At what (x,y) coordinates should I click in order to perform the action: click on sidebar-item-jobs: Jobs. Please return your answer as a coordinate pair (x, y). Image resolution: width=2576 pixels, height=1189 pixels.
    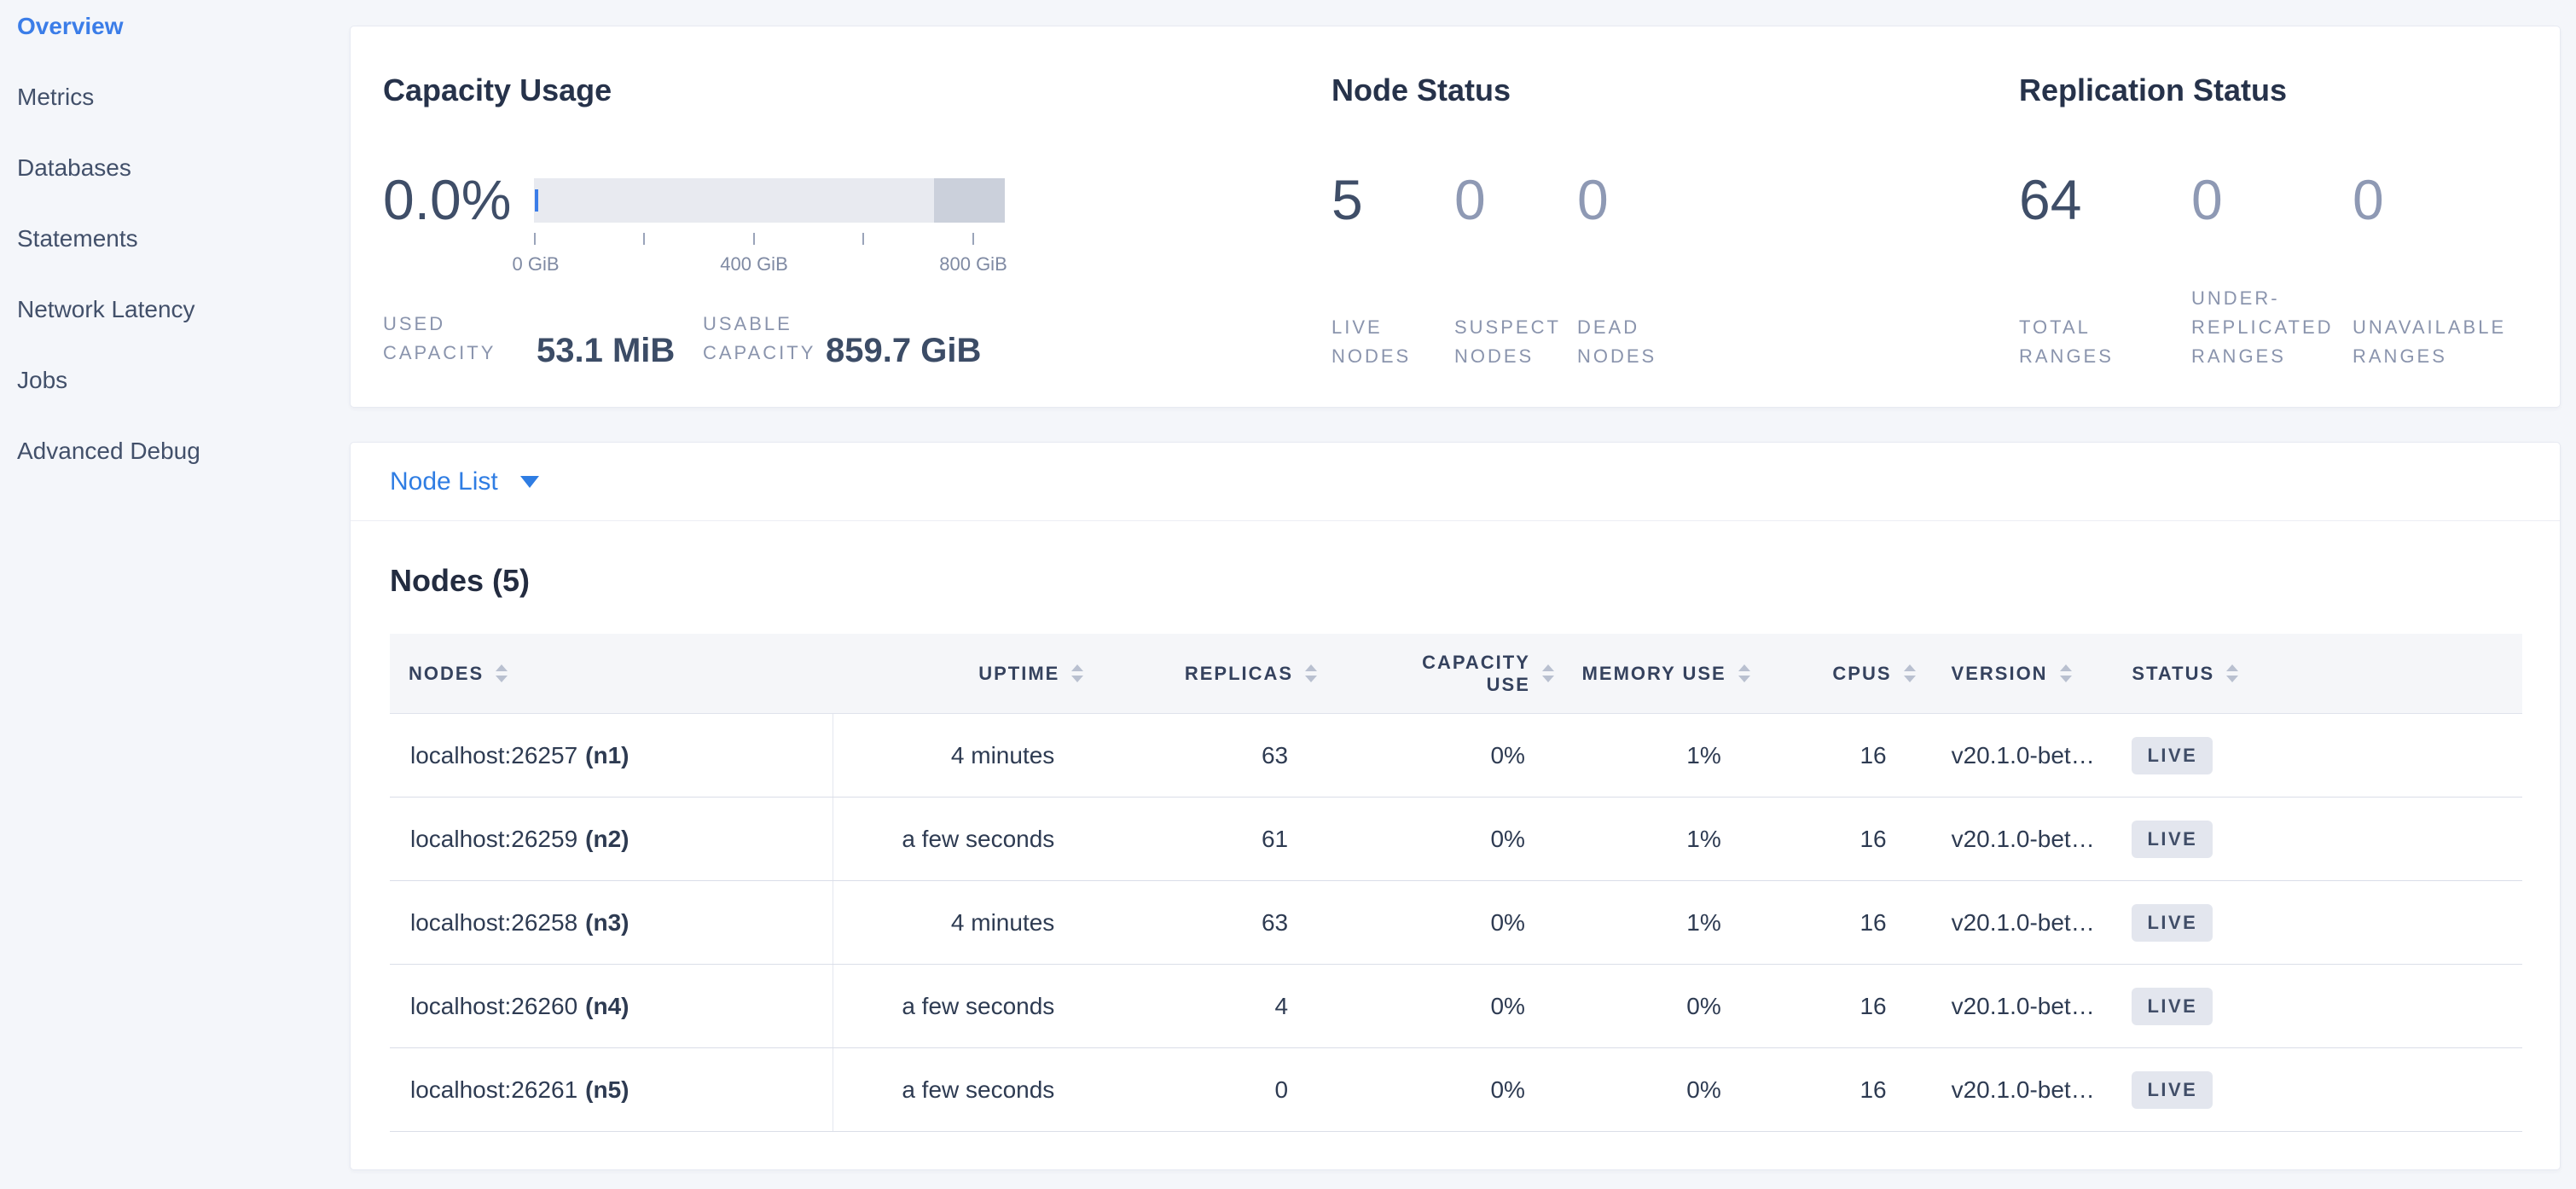
    Looking at the image, I should click on (42, 380).